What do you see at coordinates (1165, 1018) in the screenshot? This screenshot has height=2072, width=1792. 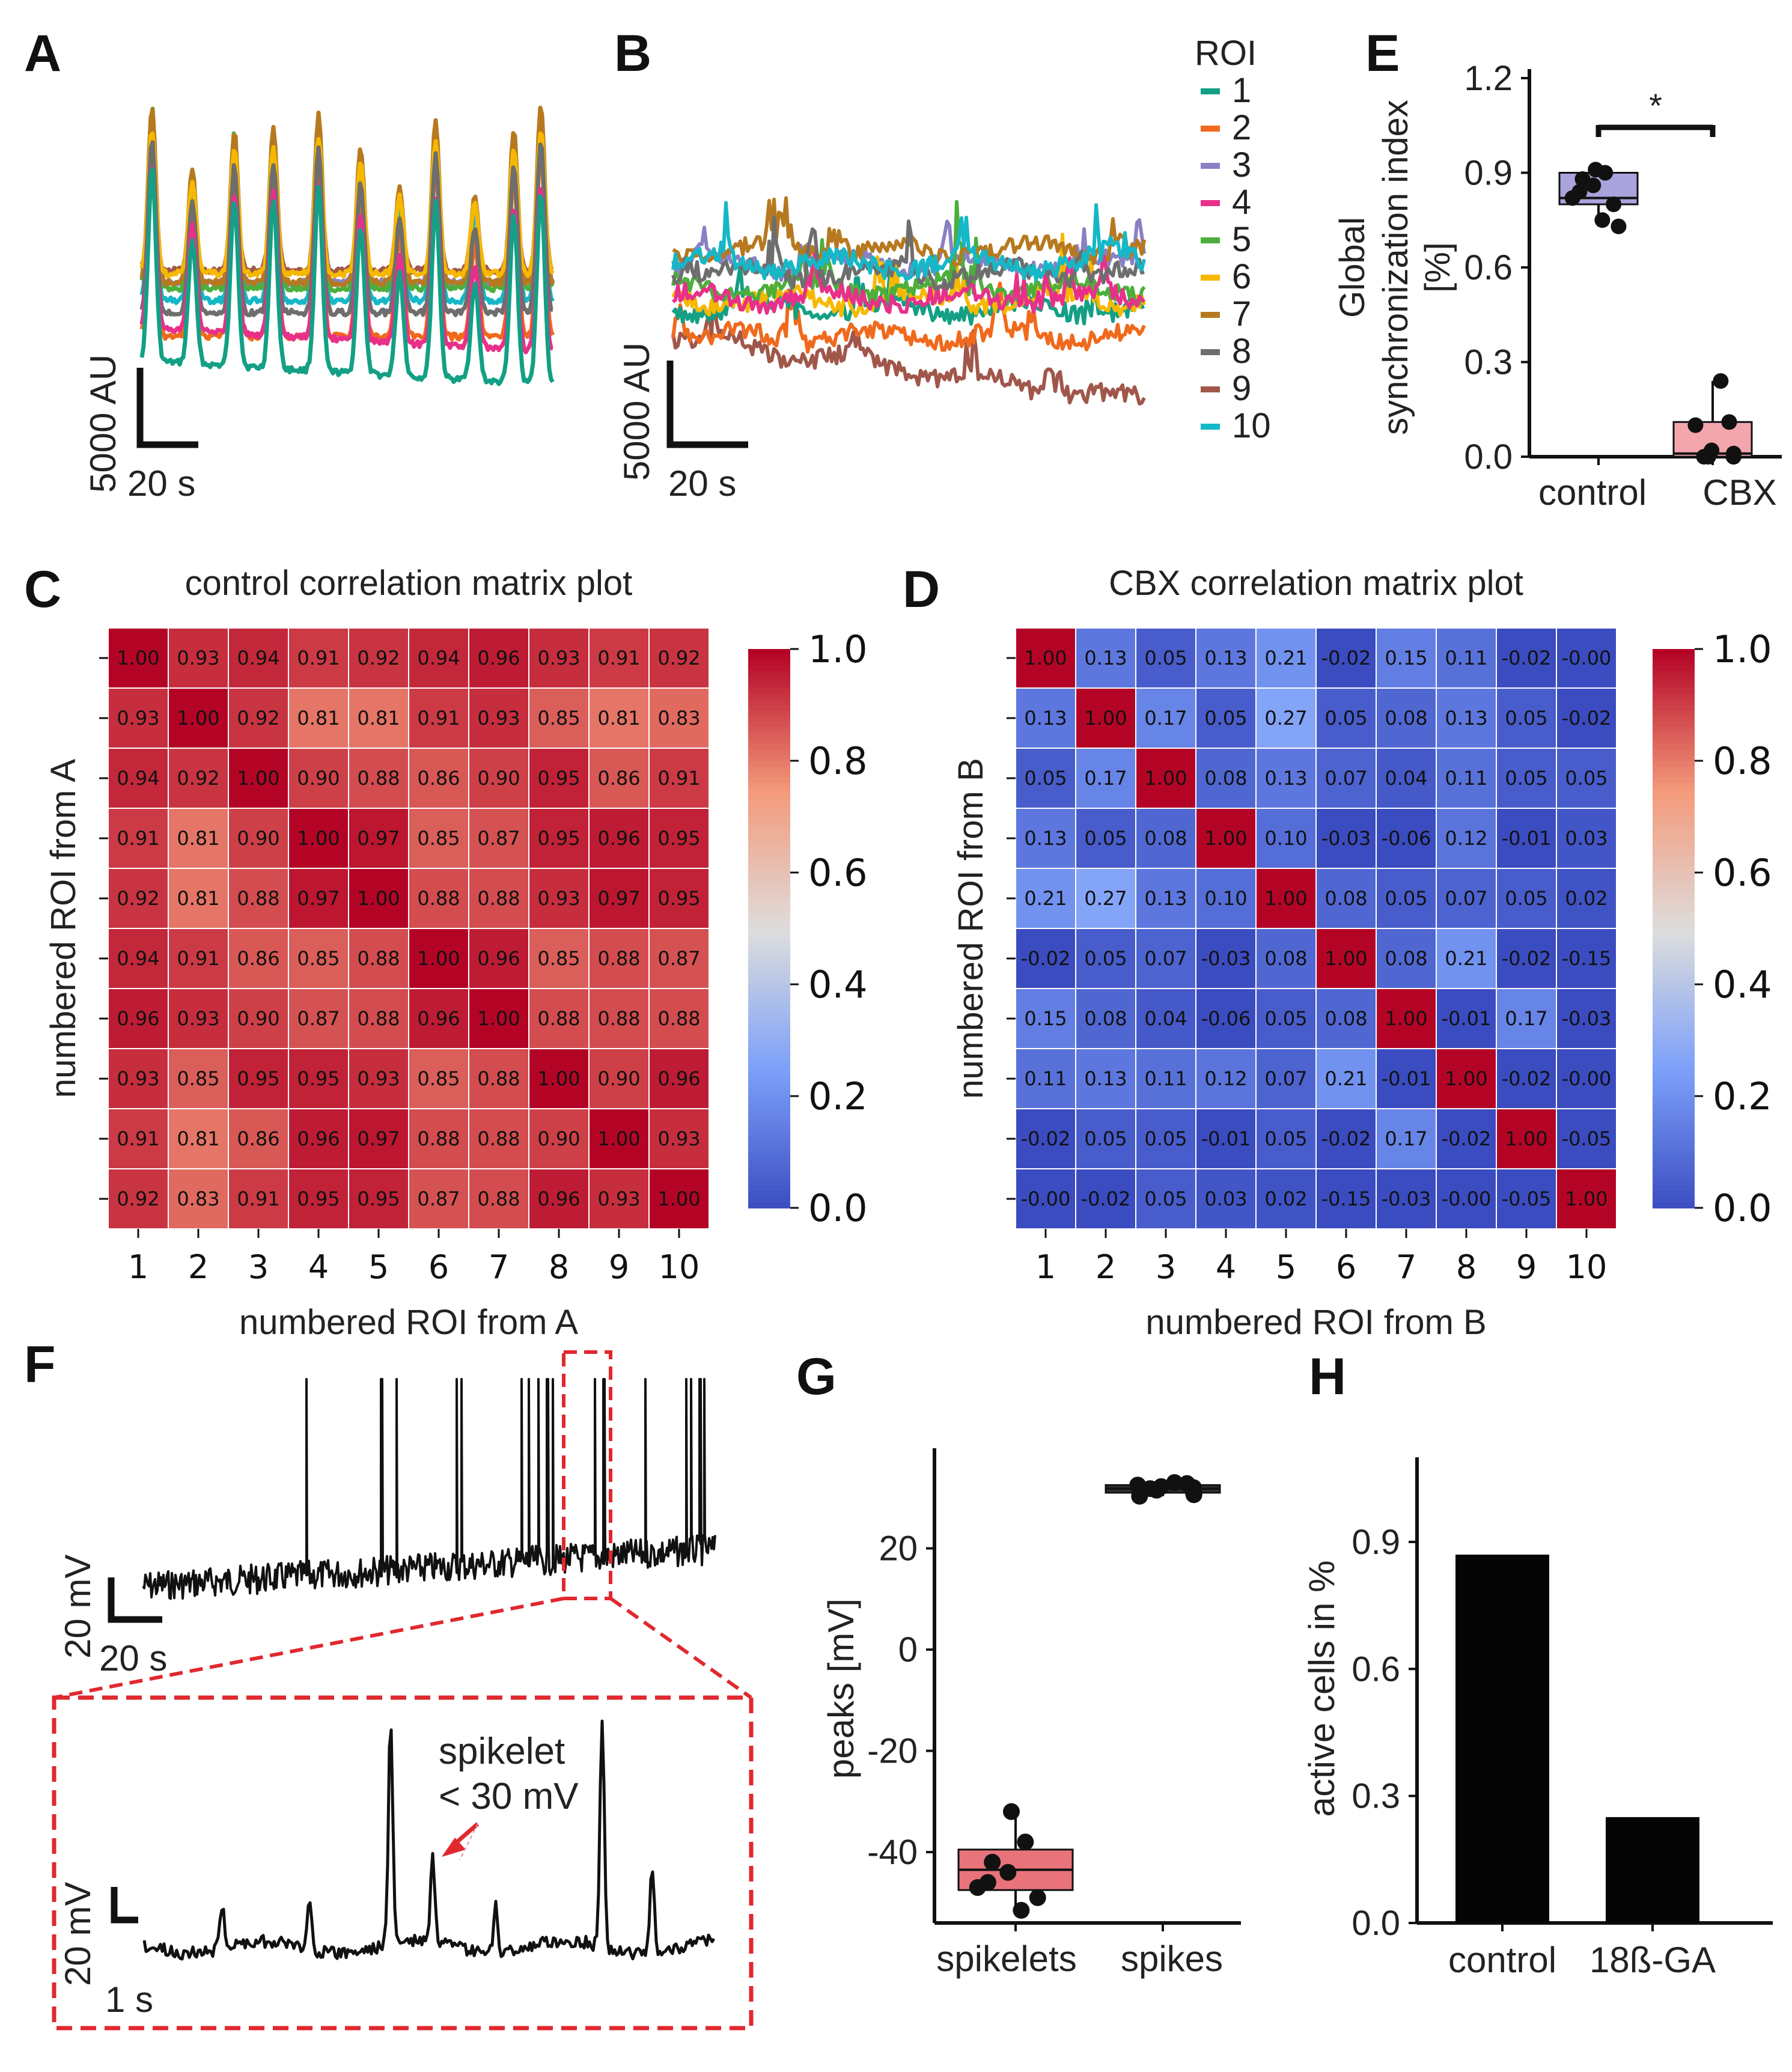 I see `heatmap-cell-label: 0.04` at bounding box center [1165, 1018].